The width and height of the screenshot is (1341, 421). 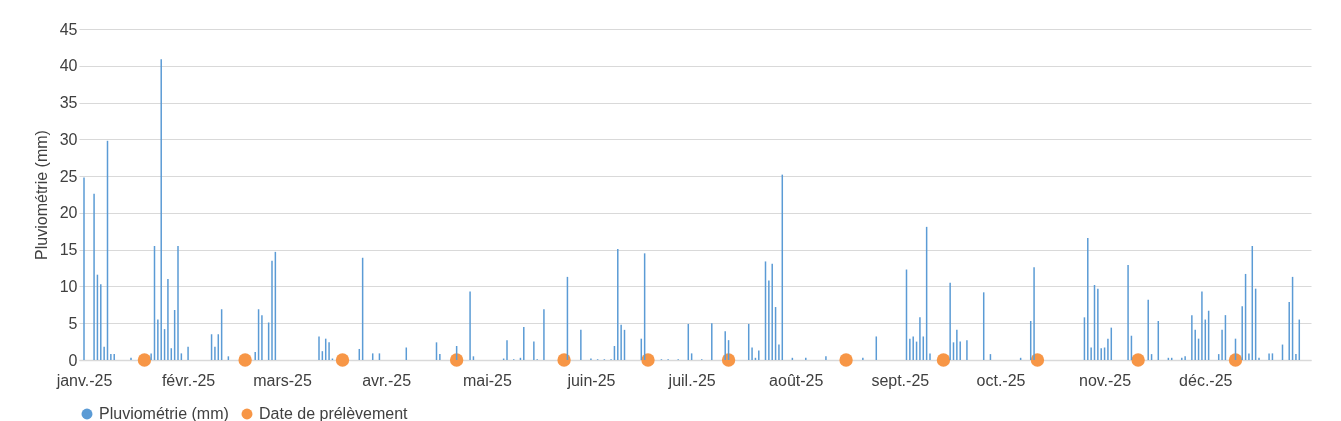 I want to click on x-tick-label: mars-25, so click(x=283, y=380).